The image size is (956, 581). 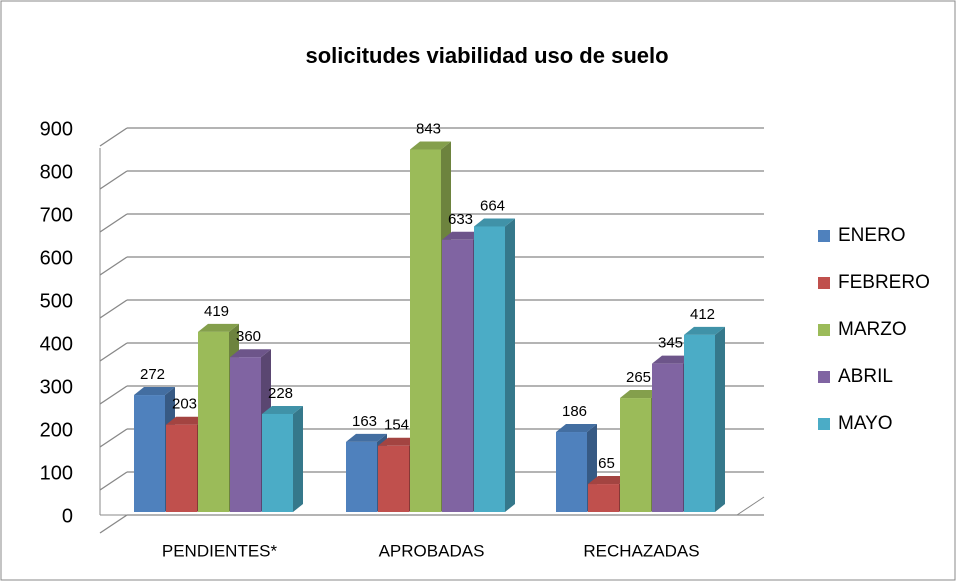 I want to click on y-tick-label: 800, so click(x=56, y=172).